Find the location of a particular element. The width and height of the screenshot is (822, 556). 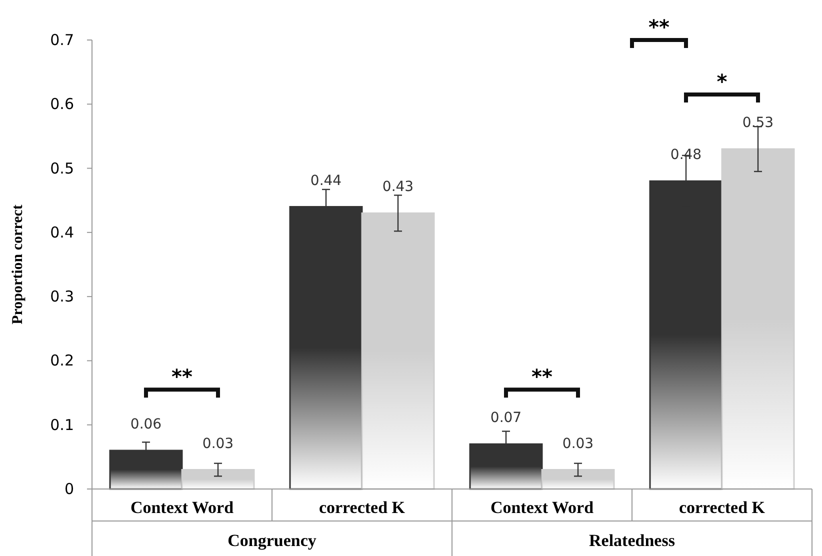

y-tick-label: 0.2 is located at coordinates (62, 361).